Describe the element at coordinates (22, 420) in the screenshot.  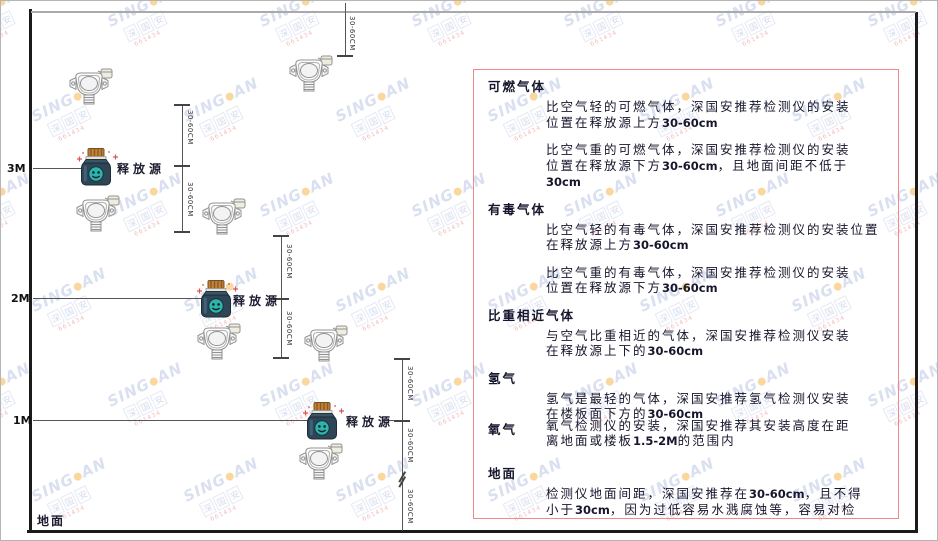
I see `height-label-1m: 1M` at that location.